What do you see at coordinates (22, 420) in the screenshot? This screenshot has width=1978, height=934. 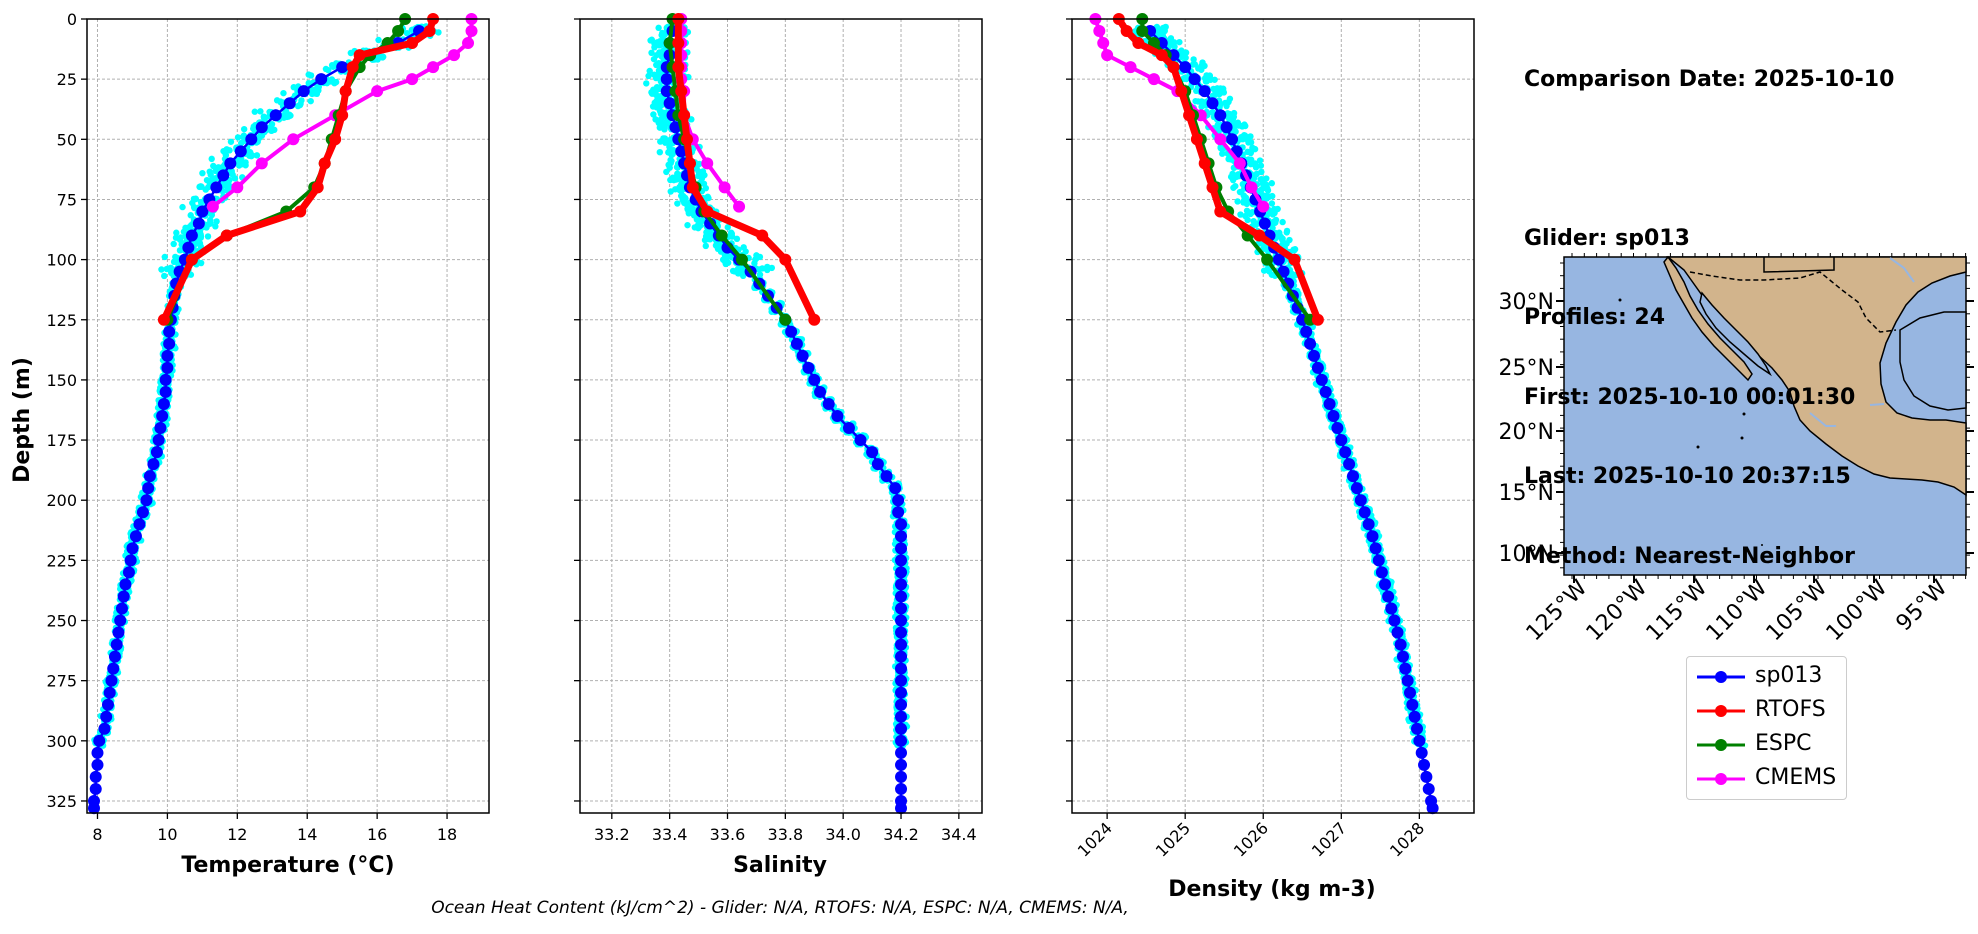 I see `depth-axis-label: Depth (m)` at bounding box center [22, 420].